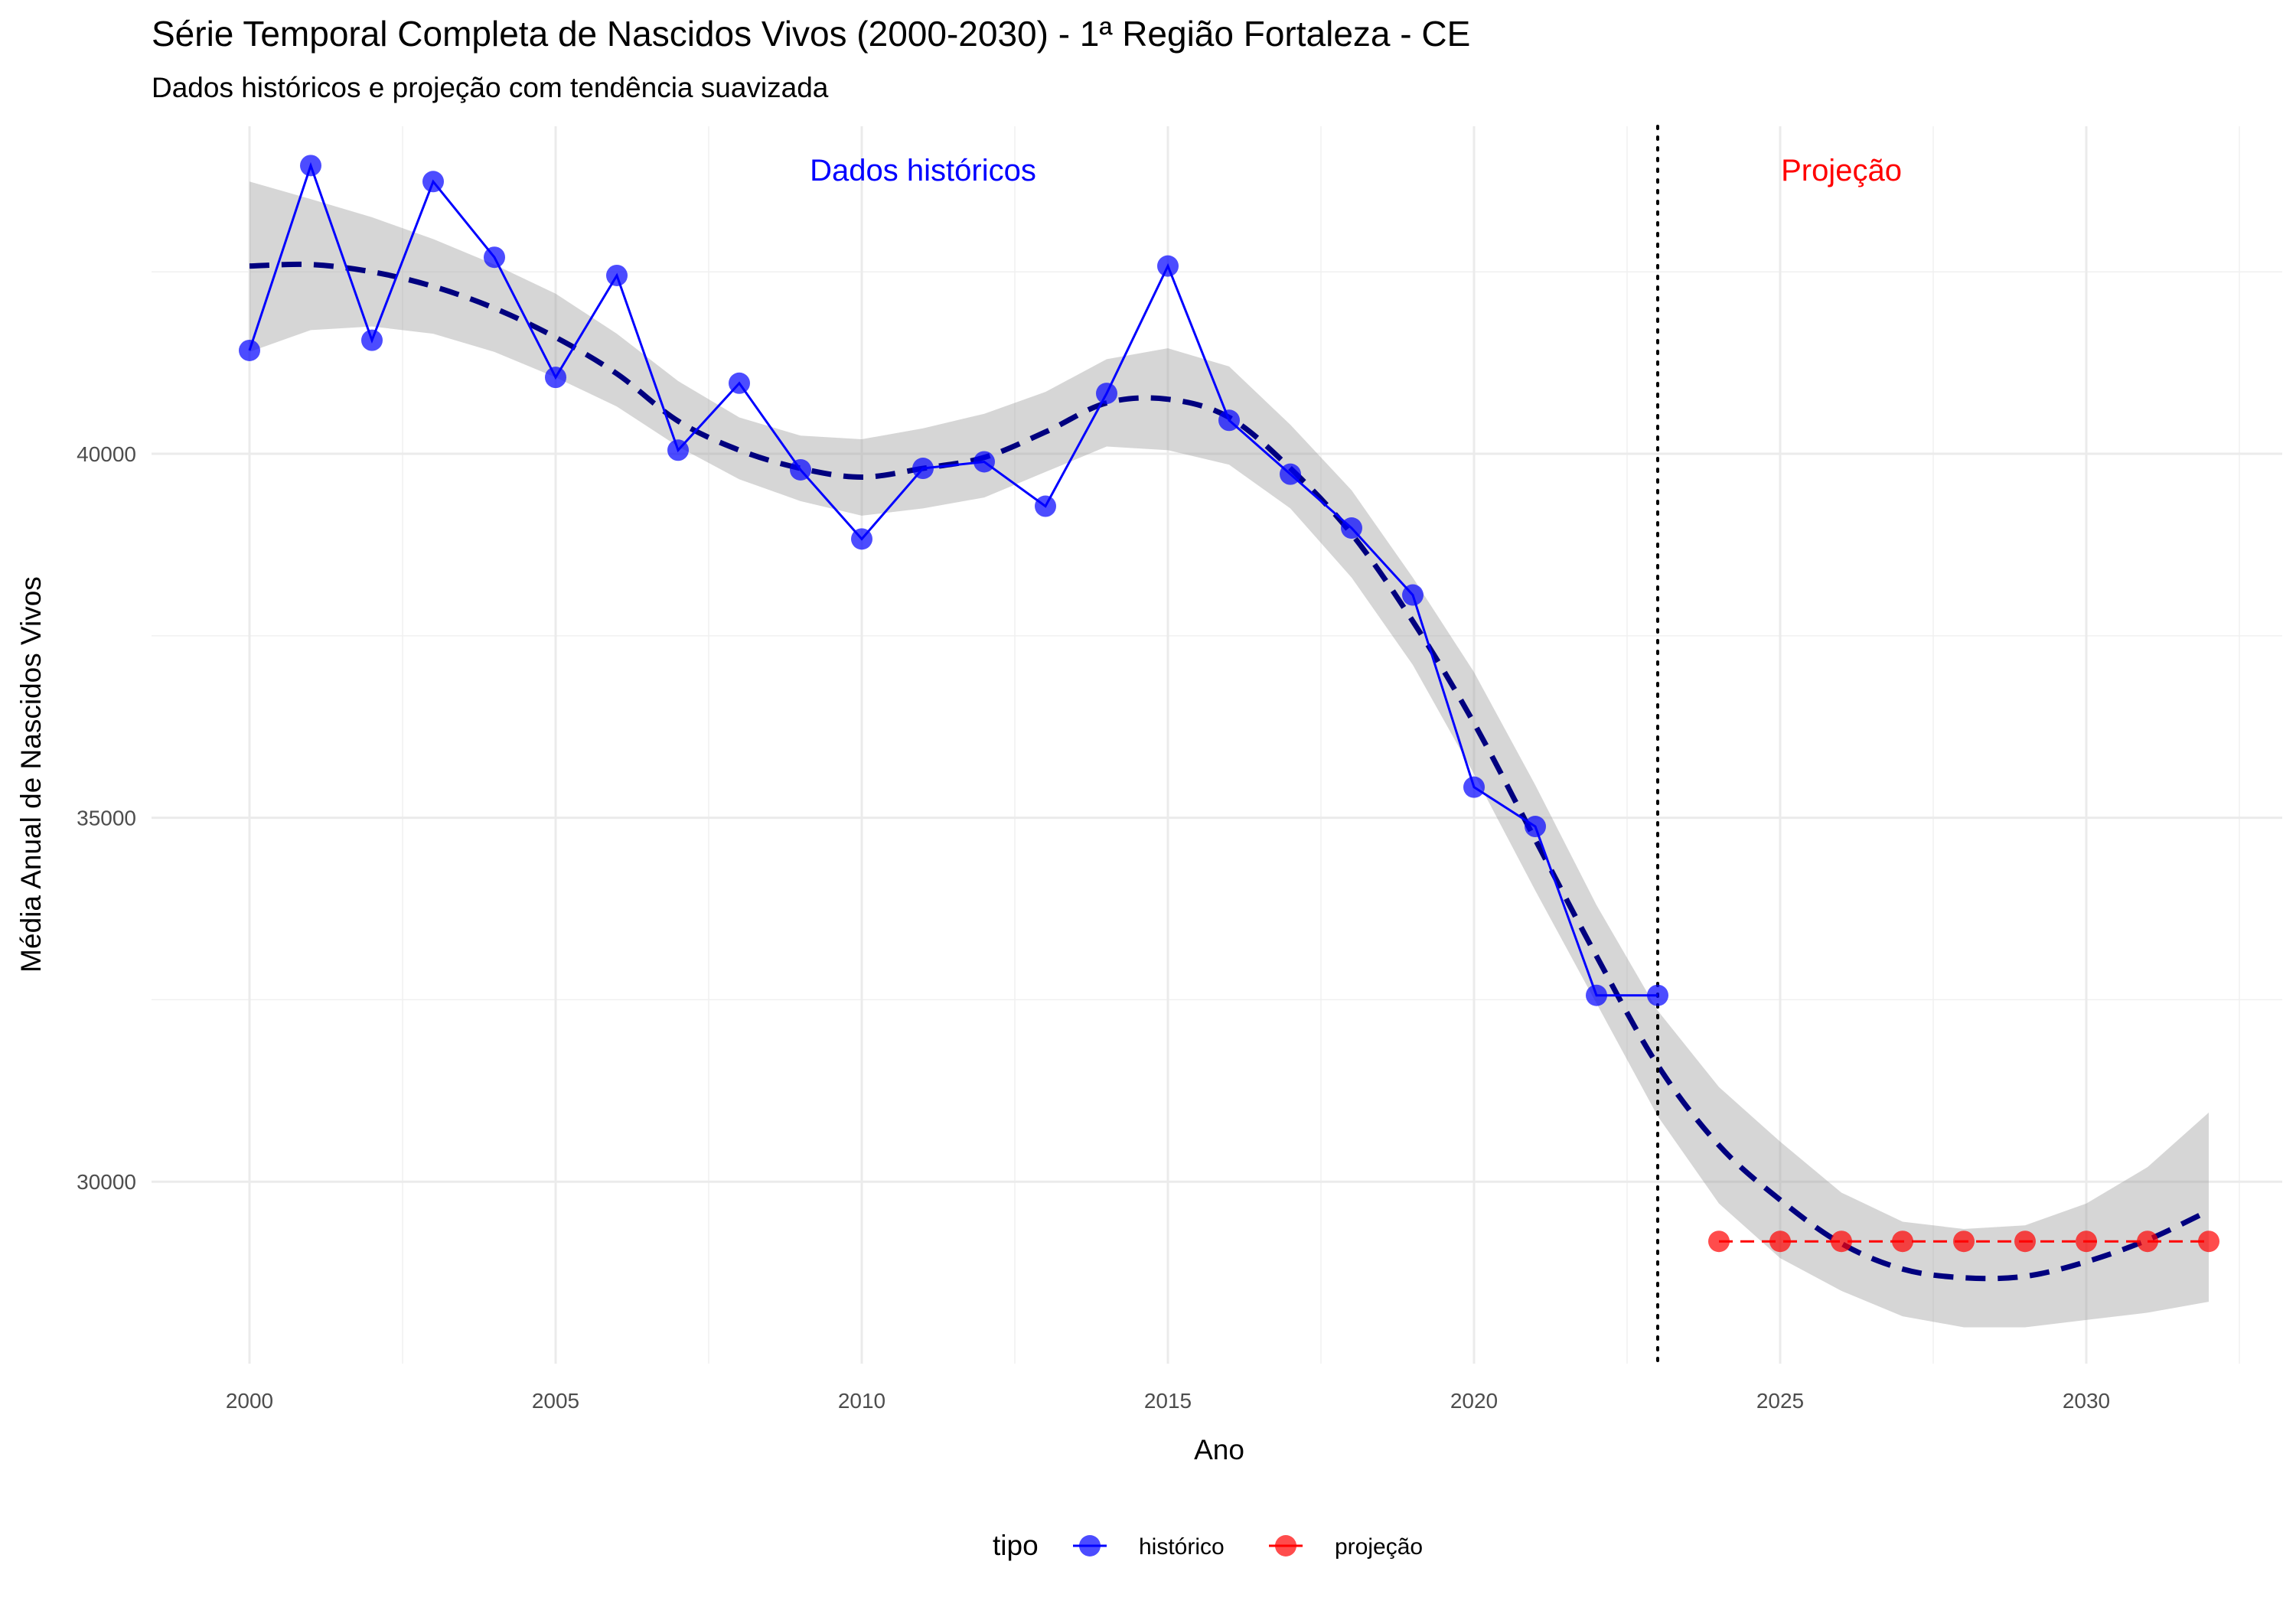 The image size is (2296, 1607). What do you see at coordinates (249, 1401) in the screenshot?
I see `x-tick-label: 2000` at bounding box center [249, 1401].